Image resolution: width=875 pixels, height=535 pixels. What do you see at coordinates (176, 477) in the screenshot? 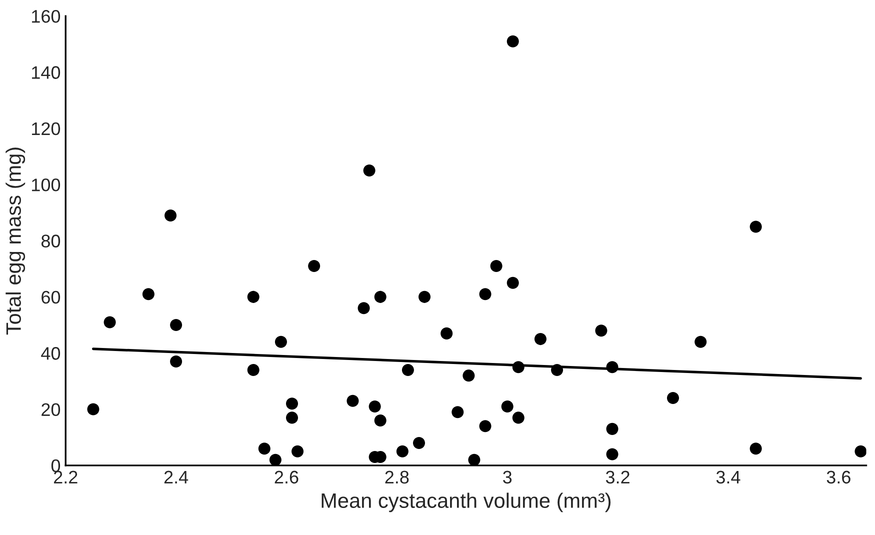
I see `x-tick-label: 2.4` at bounding box center [176, 477].